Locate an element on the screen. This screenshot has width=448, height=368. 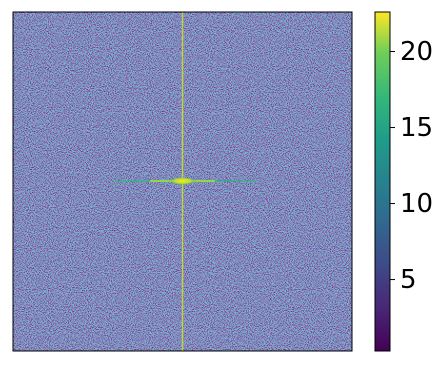
center-peak is located at coordinates (182, 181).